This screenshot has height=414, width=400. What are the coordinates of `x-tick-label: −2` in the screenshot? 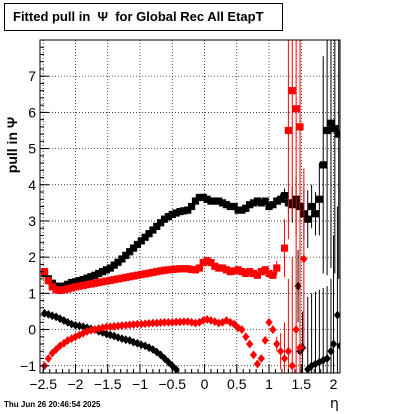 It's located at (75, 384).